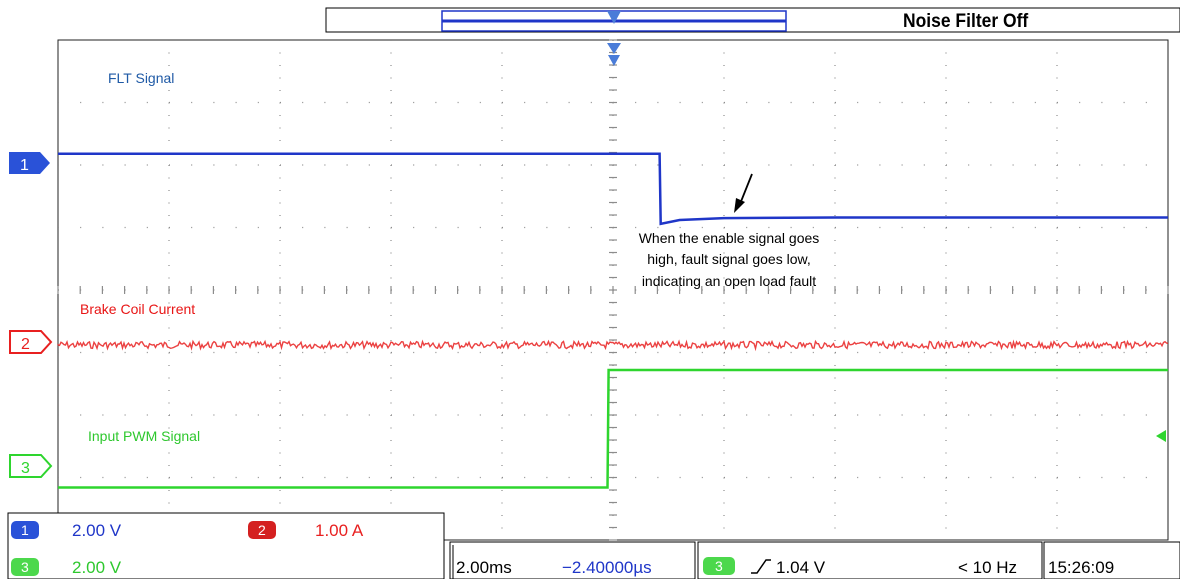 This screenshot has height=579, width=1180. I want to click on ch2-badge, so click(262, 530).